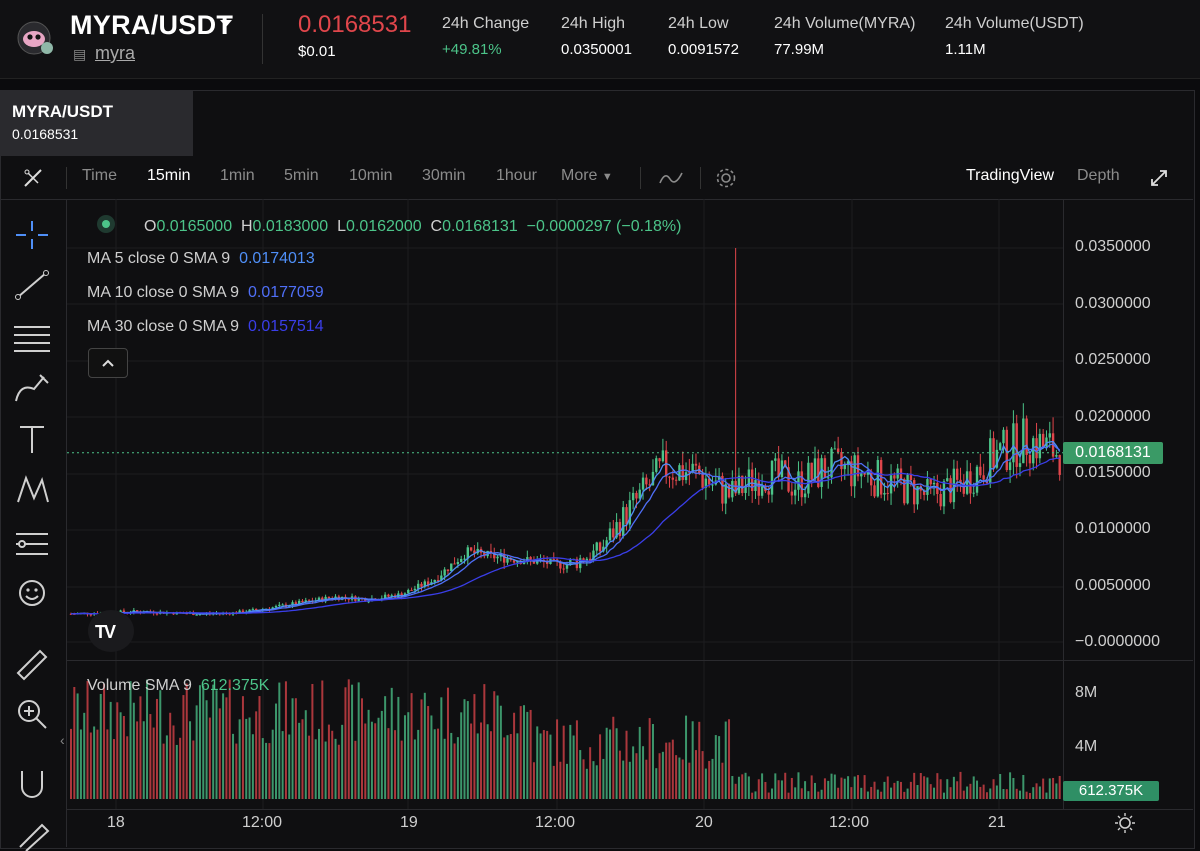 The height and width of the screenshot is (851, 1200). I want to click on view-depth: Depth, so click(1098, 175).